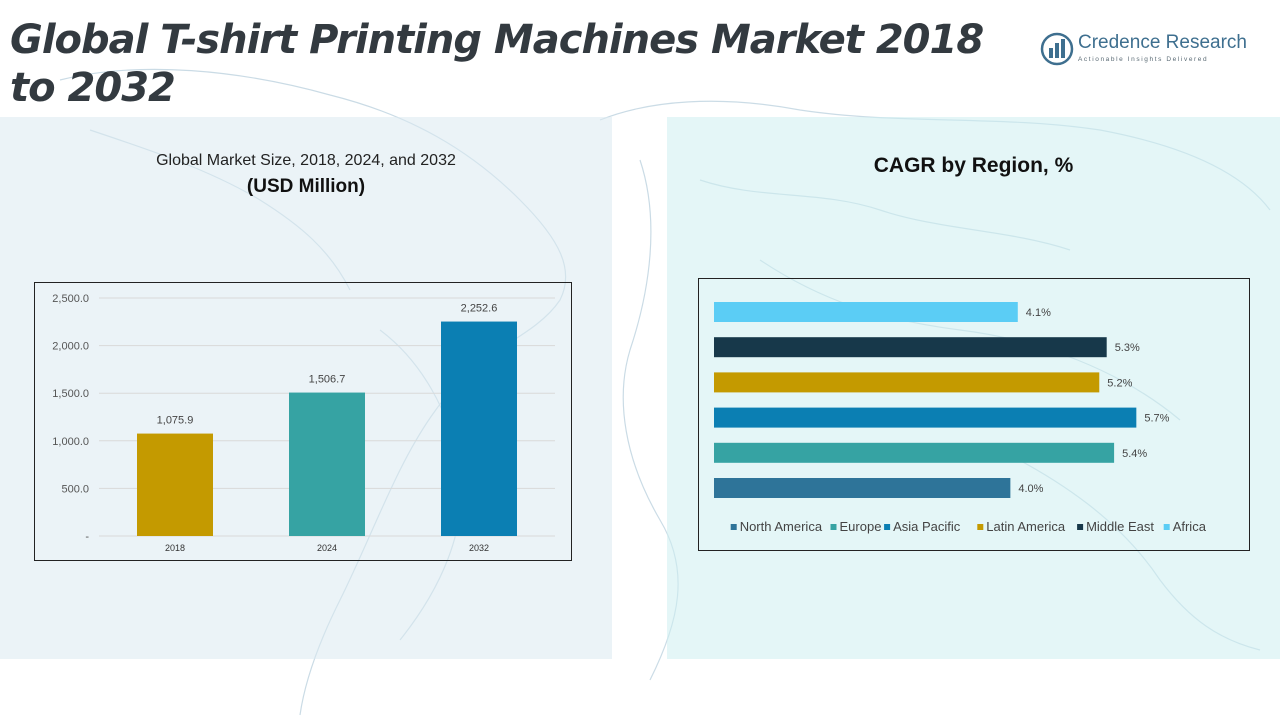 This screenshot has height=720, width=1280. What do you see at coordinates (1143, 59) in the screenshot?
I see `logo-tagline: Actionable Insights Delivered` at bounding box center [1143, 59].